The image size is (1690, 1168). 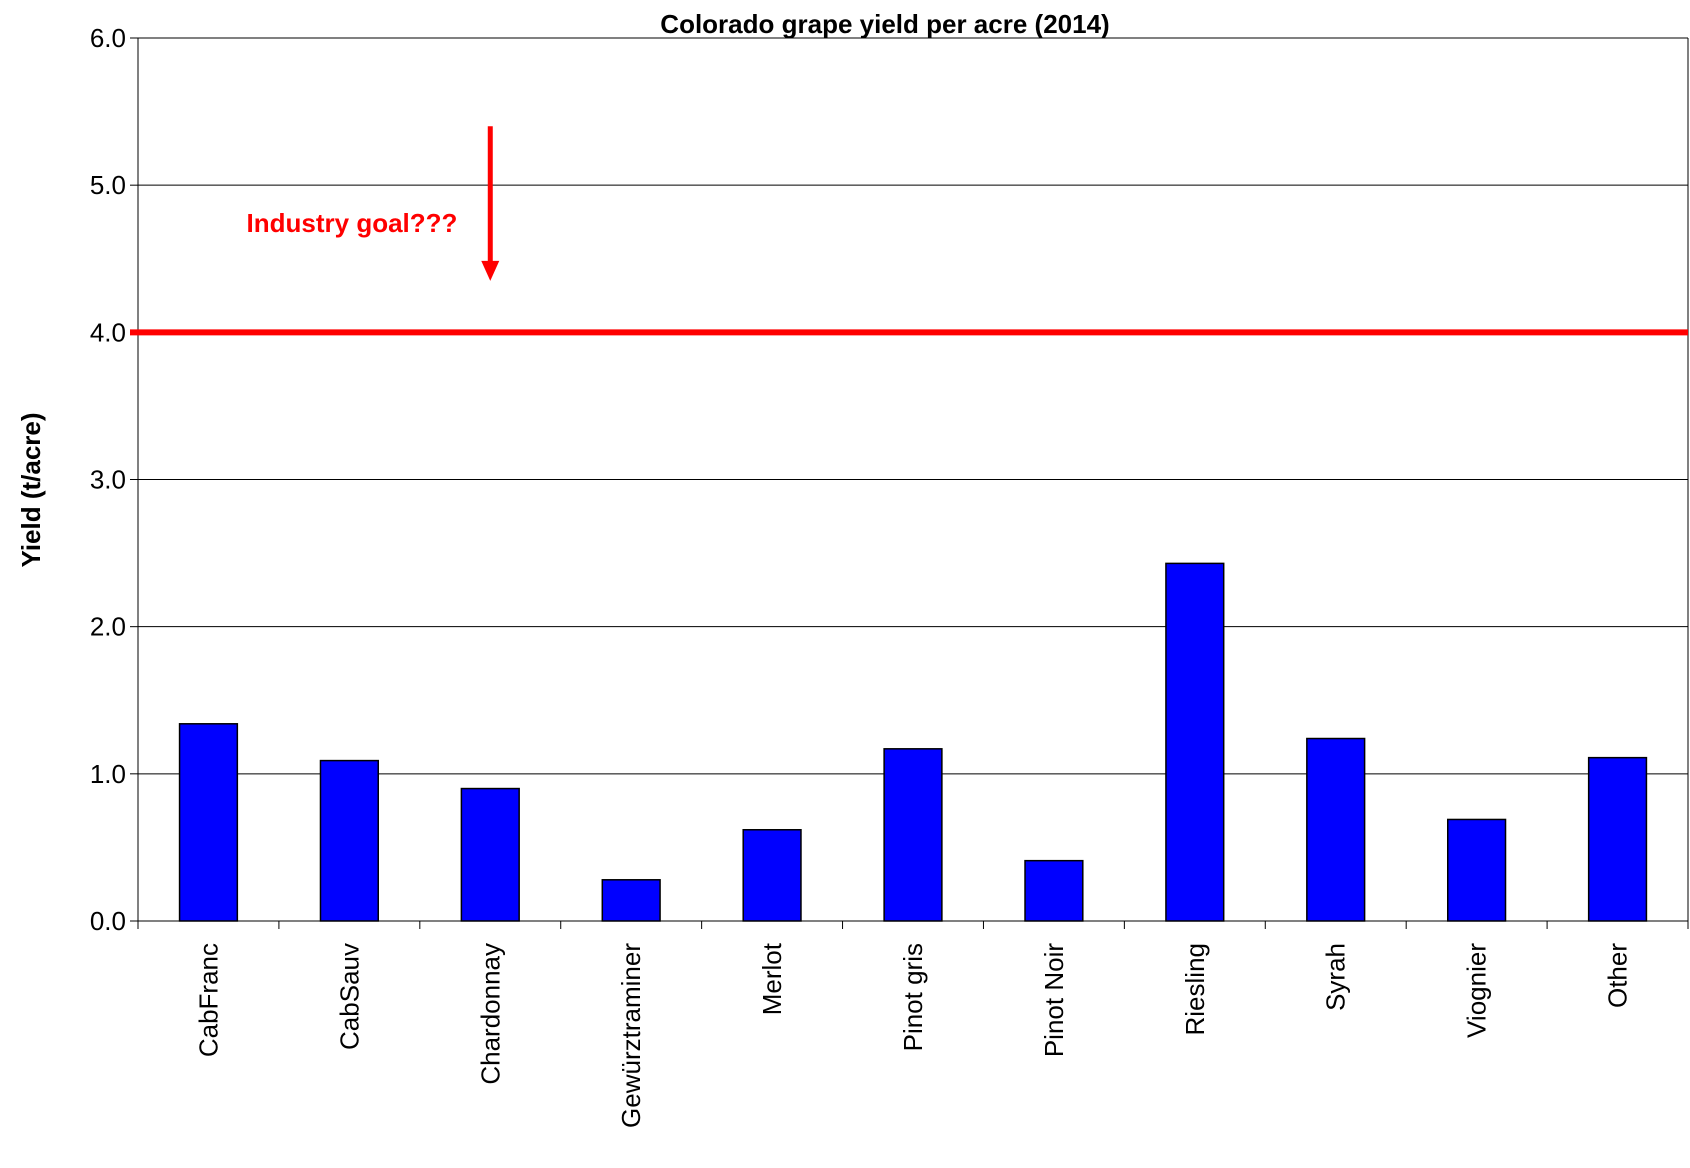 What do you see at coordinates (31, 489) in the screenshot?
I see `y-axis-label: Yield (t/acre)` at bounding box center [31, 489].